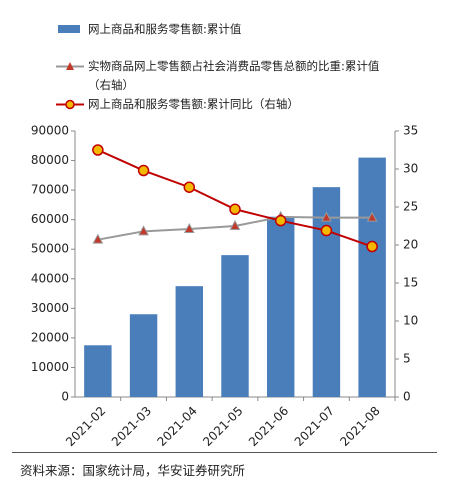  Describe the element at coordinates (50, 308) in the screenshot. I see `y-tick-label: 30000` at that location.